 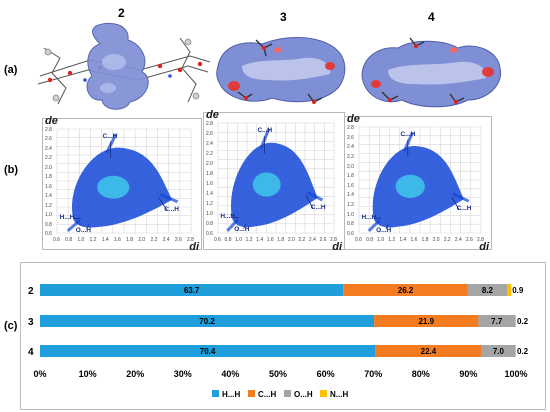 What do you see at coordinates (515, 374) in the screenshot?
I see `x-tick-label: 100%` at bounding box center [515, 374].